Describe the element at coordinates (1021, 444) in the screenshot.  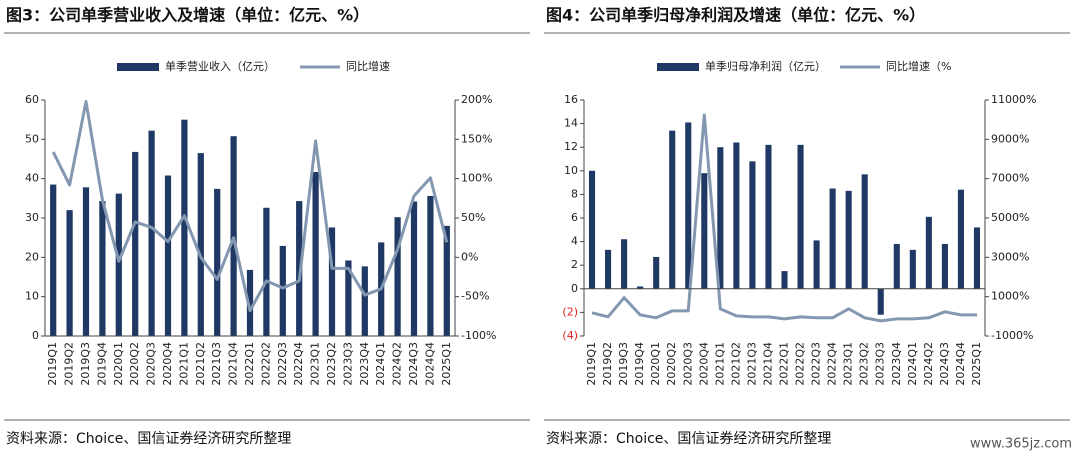
I see `watermark: www.365jz.com` at that location.